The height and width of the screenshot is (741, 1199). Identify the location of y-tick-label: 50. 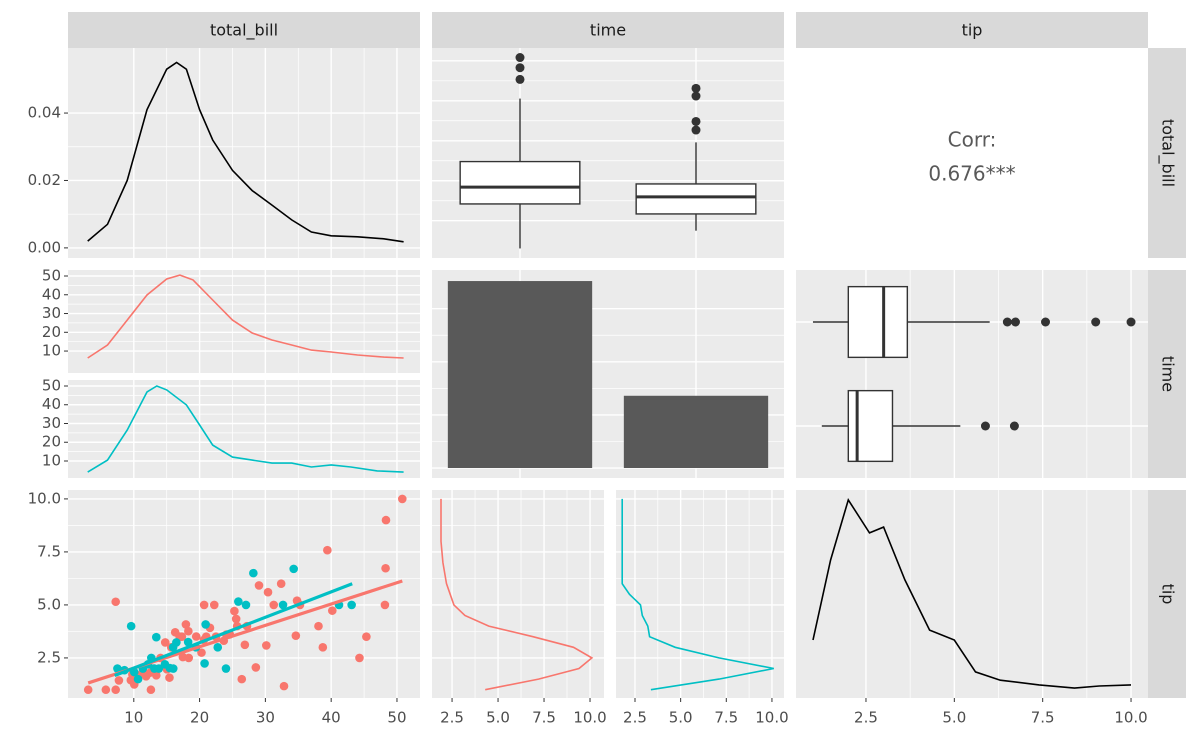
(51, 276).